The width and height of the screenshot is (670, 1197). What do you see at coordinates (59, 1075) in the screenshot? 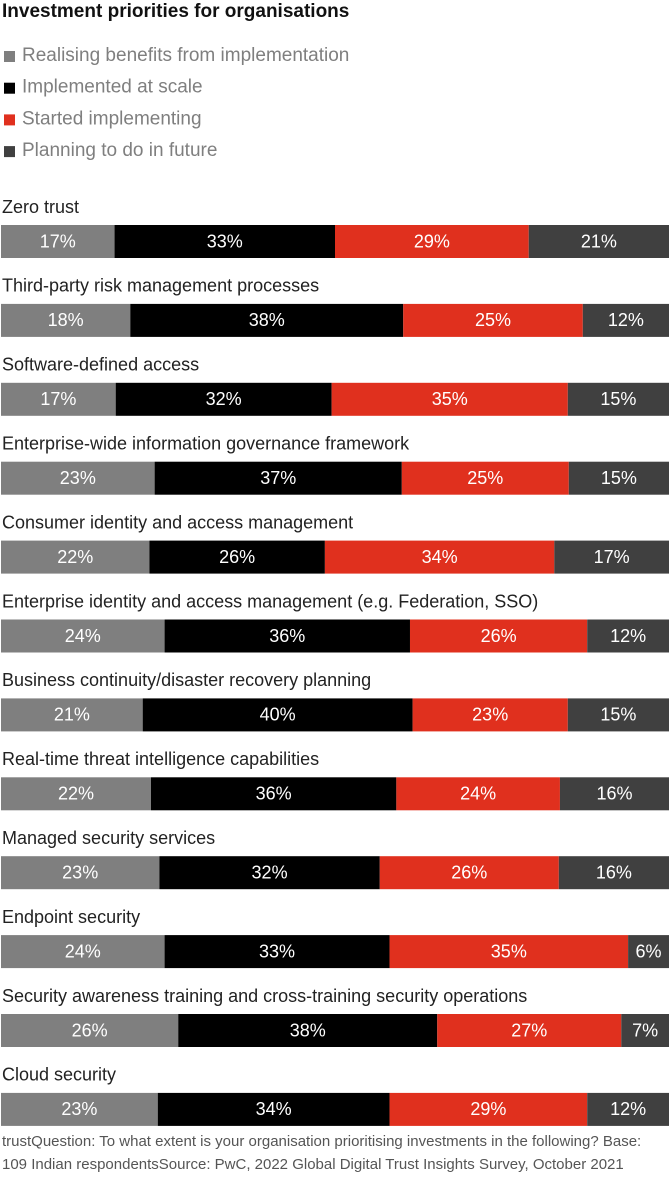
I see `category-label: Cloud security` at bounding box center [59, 1075].